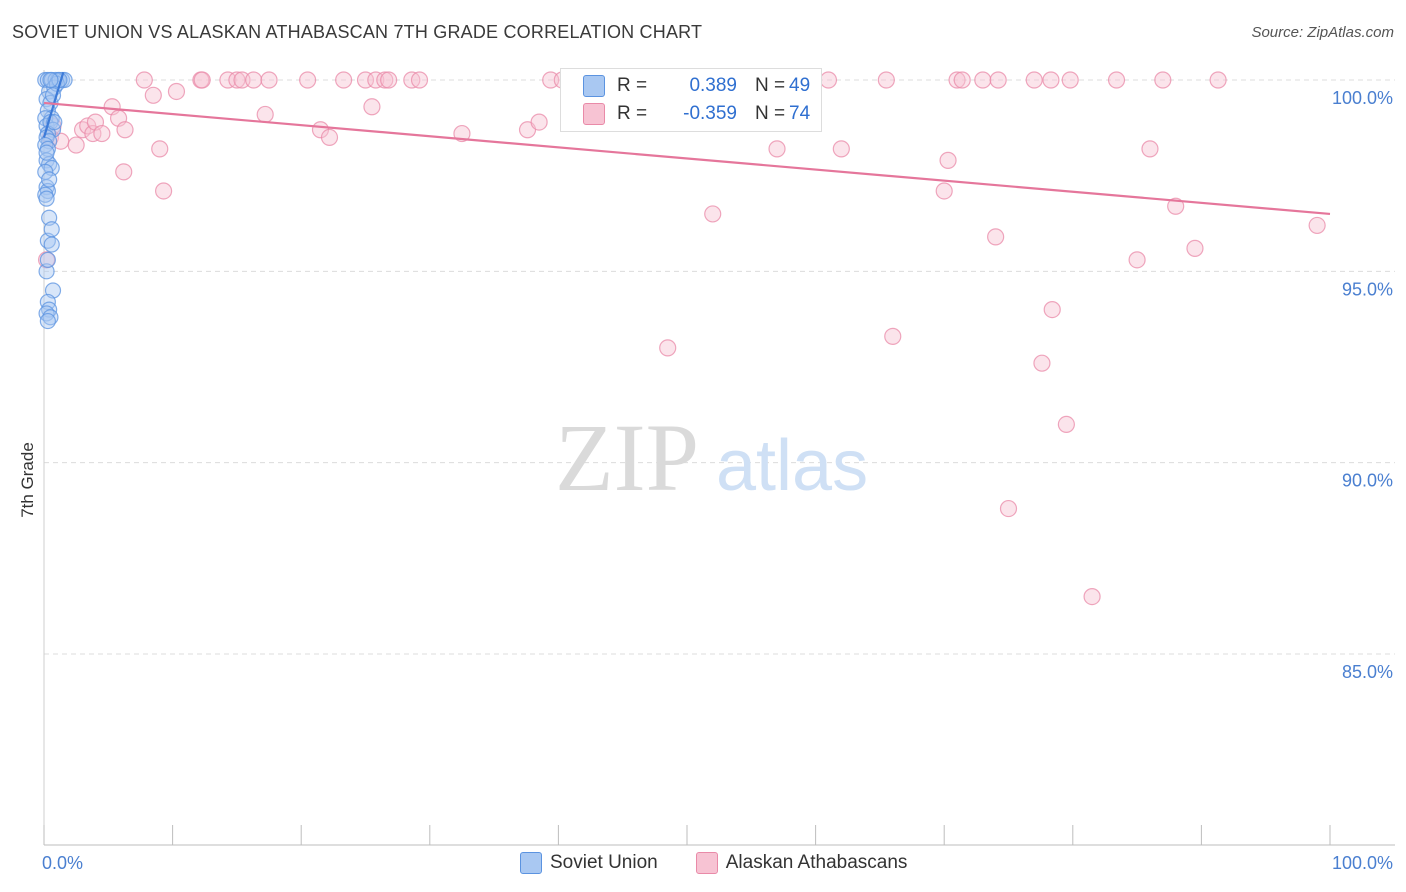 Image resolution: width=1406 pixels, height=892 pixels. I want to click on x-tick-label: 0.0%, so click(62, 863).